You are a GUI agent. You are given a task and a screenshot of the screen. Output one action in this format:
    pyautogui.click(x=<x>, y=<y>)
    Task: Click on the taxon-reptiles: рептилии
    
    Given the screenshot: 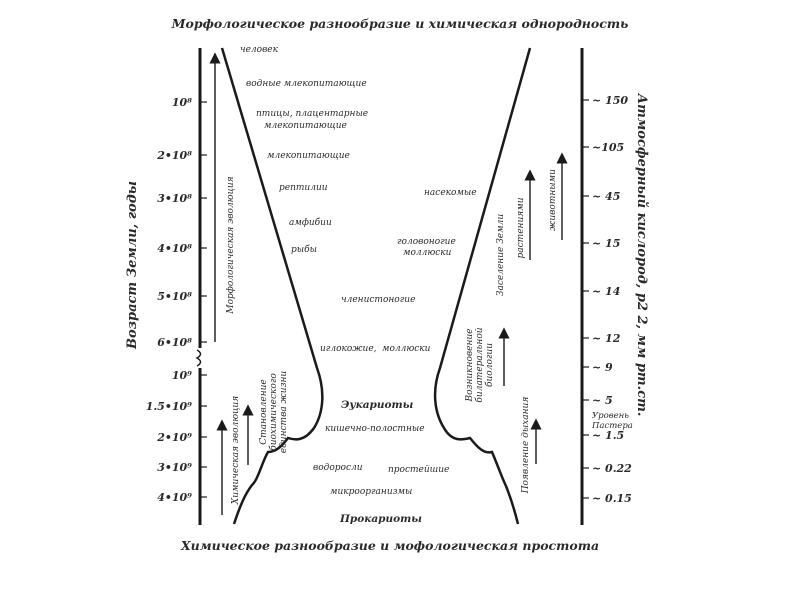 What is the action you would take?
    pyautogui.click(x=303, y=188)
    